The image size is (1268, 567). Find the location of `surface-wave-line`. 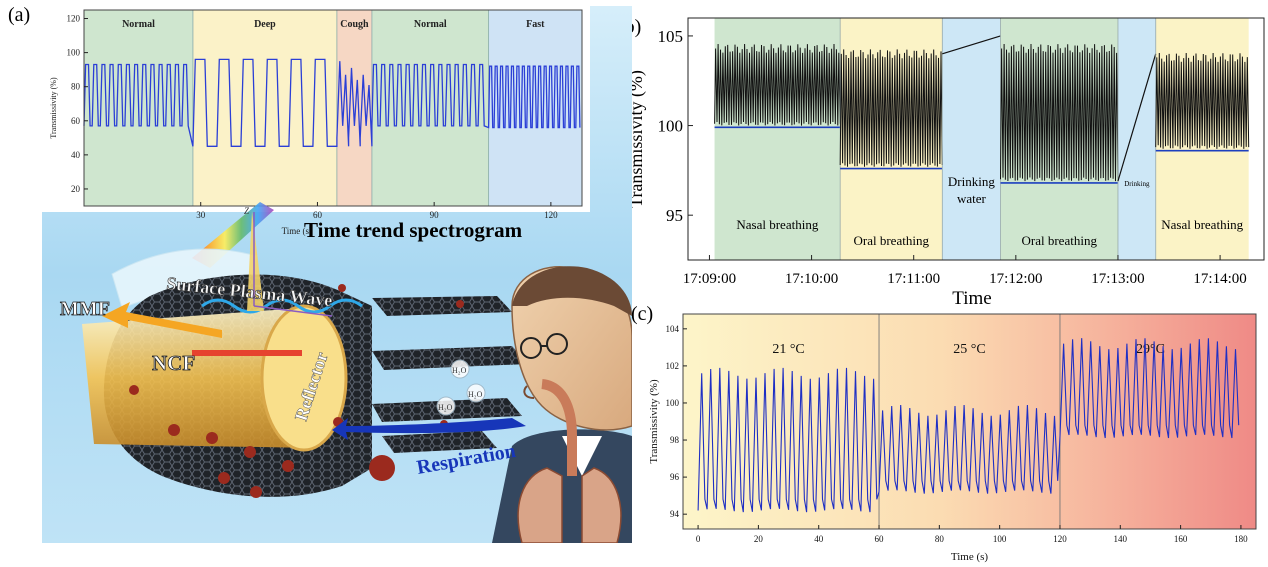

surface-wave-line is located at coordinates (282, 306).